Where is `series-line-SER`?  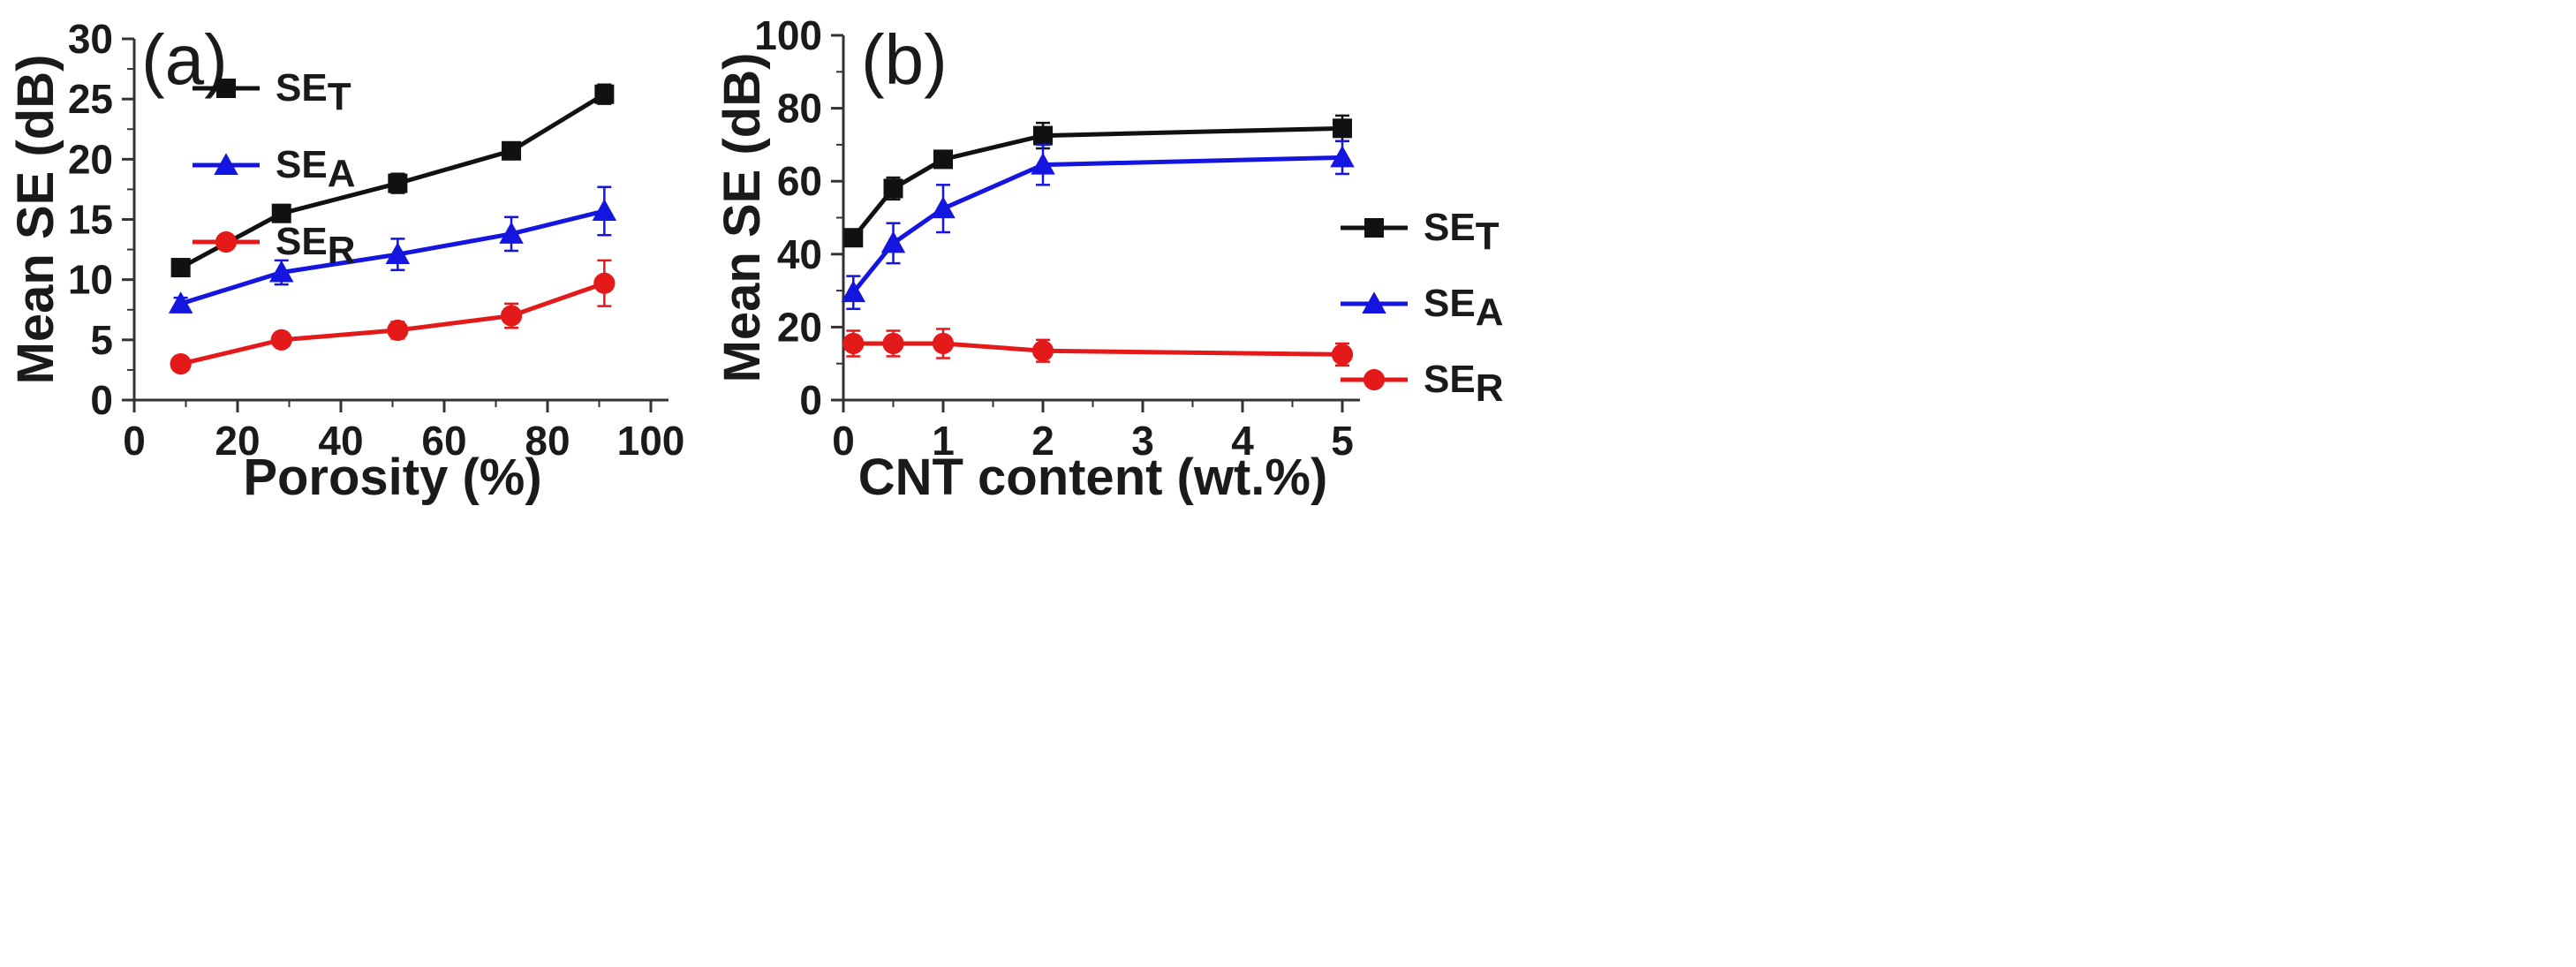
series-line-SER is located at coordinates (1098, 349).